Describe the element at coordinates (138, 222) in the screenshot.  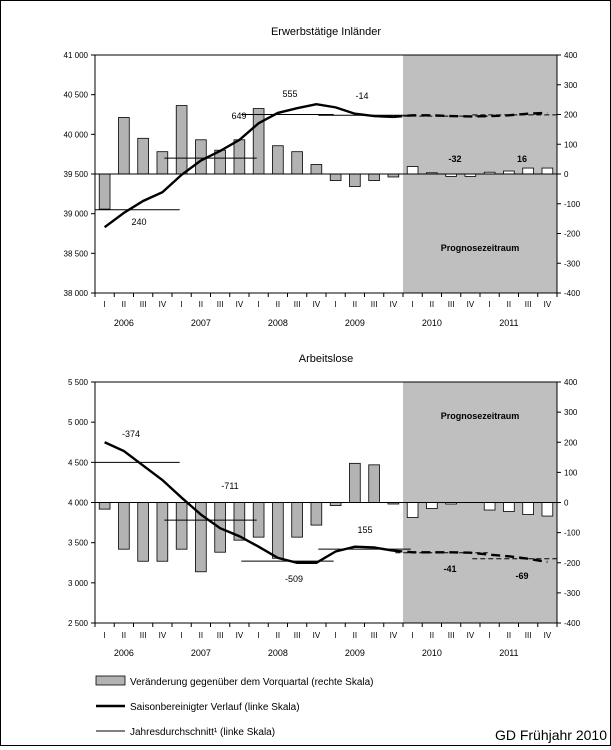
I see `annual-change-label: 240` at that location.